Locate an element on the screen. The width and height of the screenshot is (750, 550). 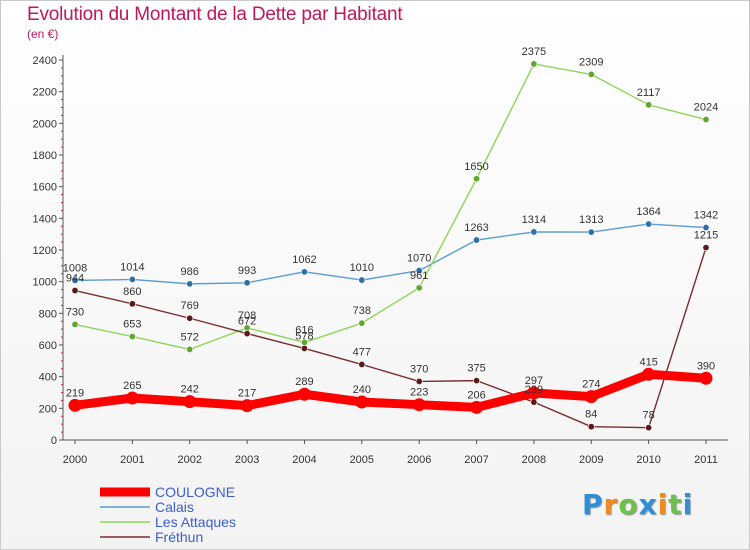
data-label: 730 is located at coordinates (75, 312).